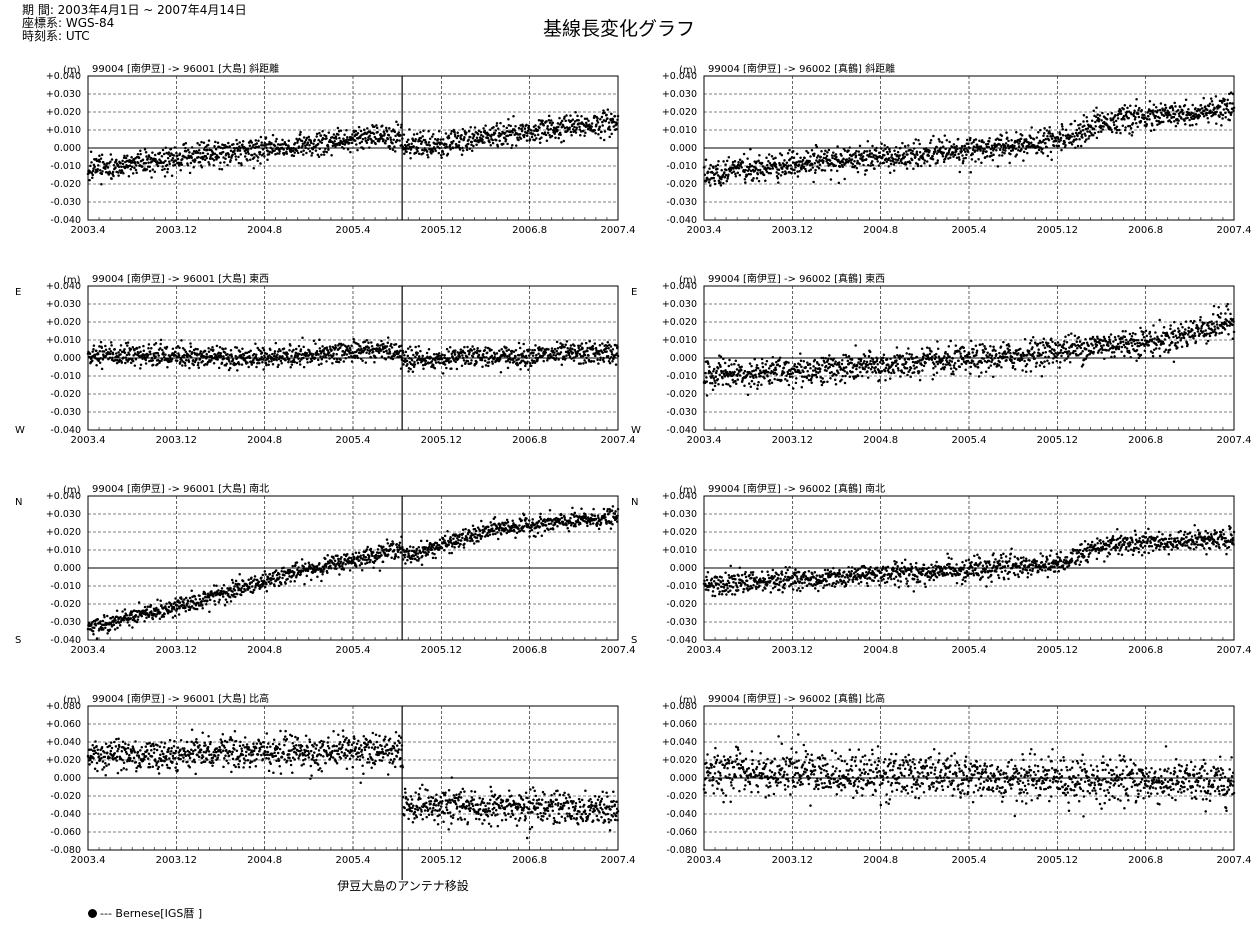  Describe the element at coordinates (88, 230) in the screenshot. I see `x-tick-label: 2003.4` at that location.